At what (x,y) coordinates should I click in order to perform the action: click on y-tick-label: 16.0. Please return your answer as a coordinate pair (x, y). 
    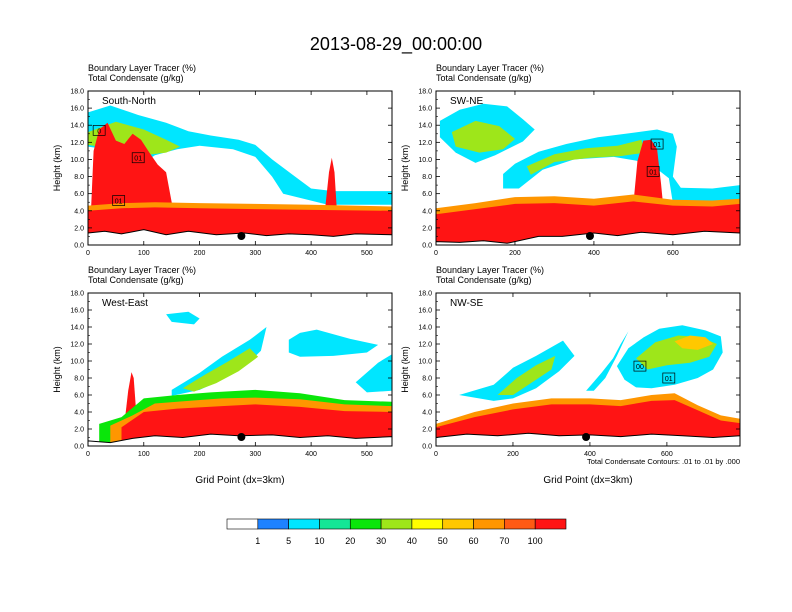
    Looking at the image, I should click on (425, 109).